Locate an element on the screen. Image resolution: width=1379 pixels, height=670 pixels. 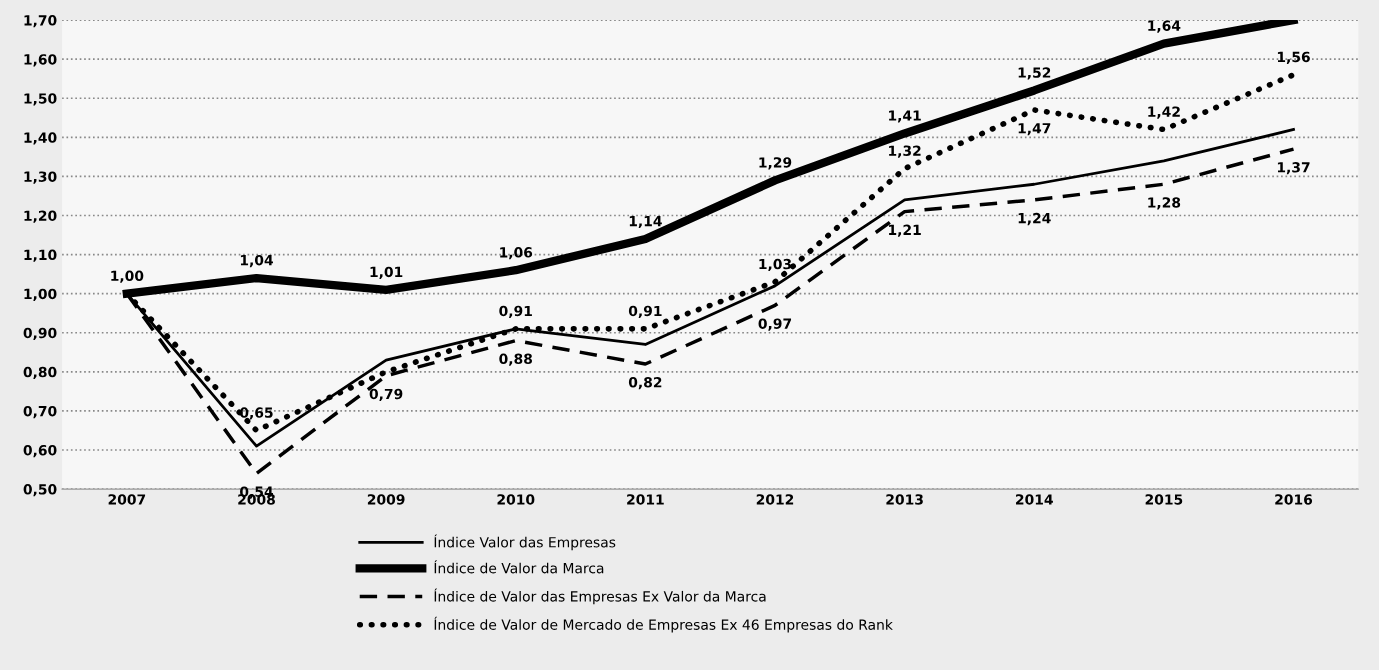
data-label: 1,21 is located at coordinates (905, 230).